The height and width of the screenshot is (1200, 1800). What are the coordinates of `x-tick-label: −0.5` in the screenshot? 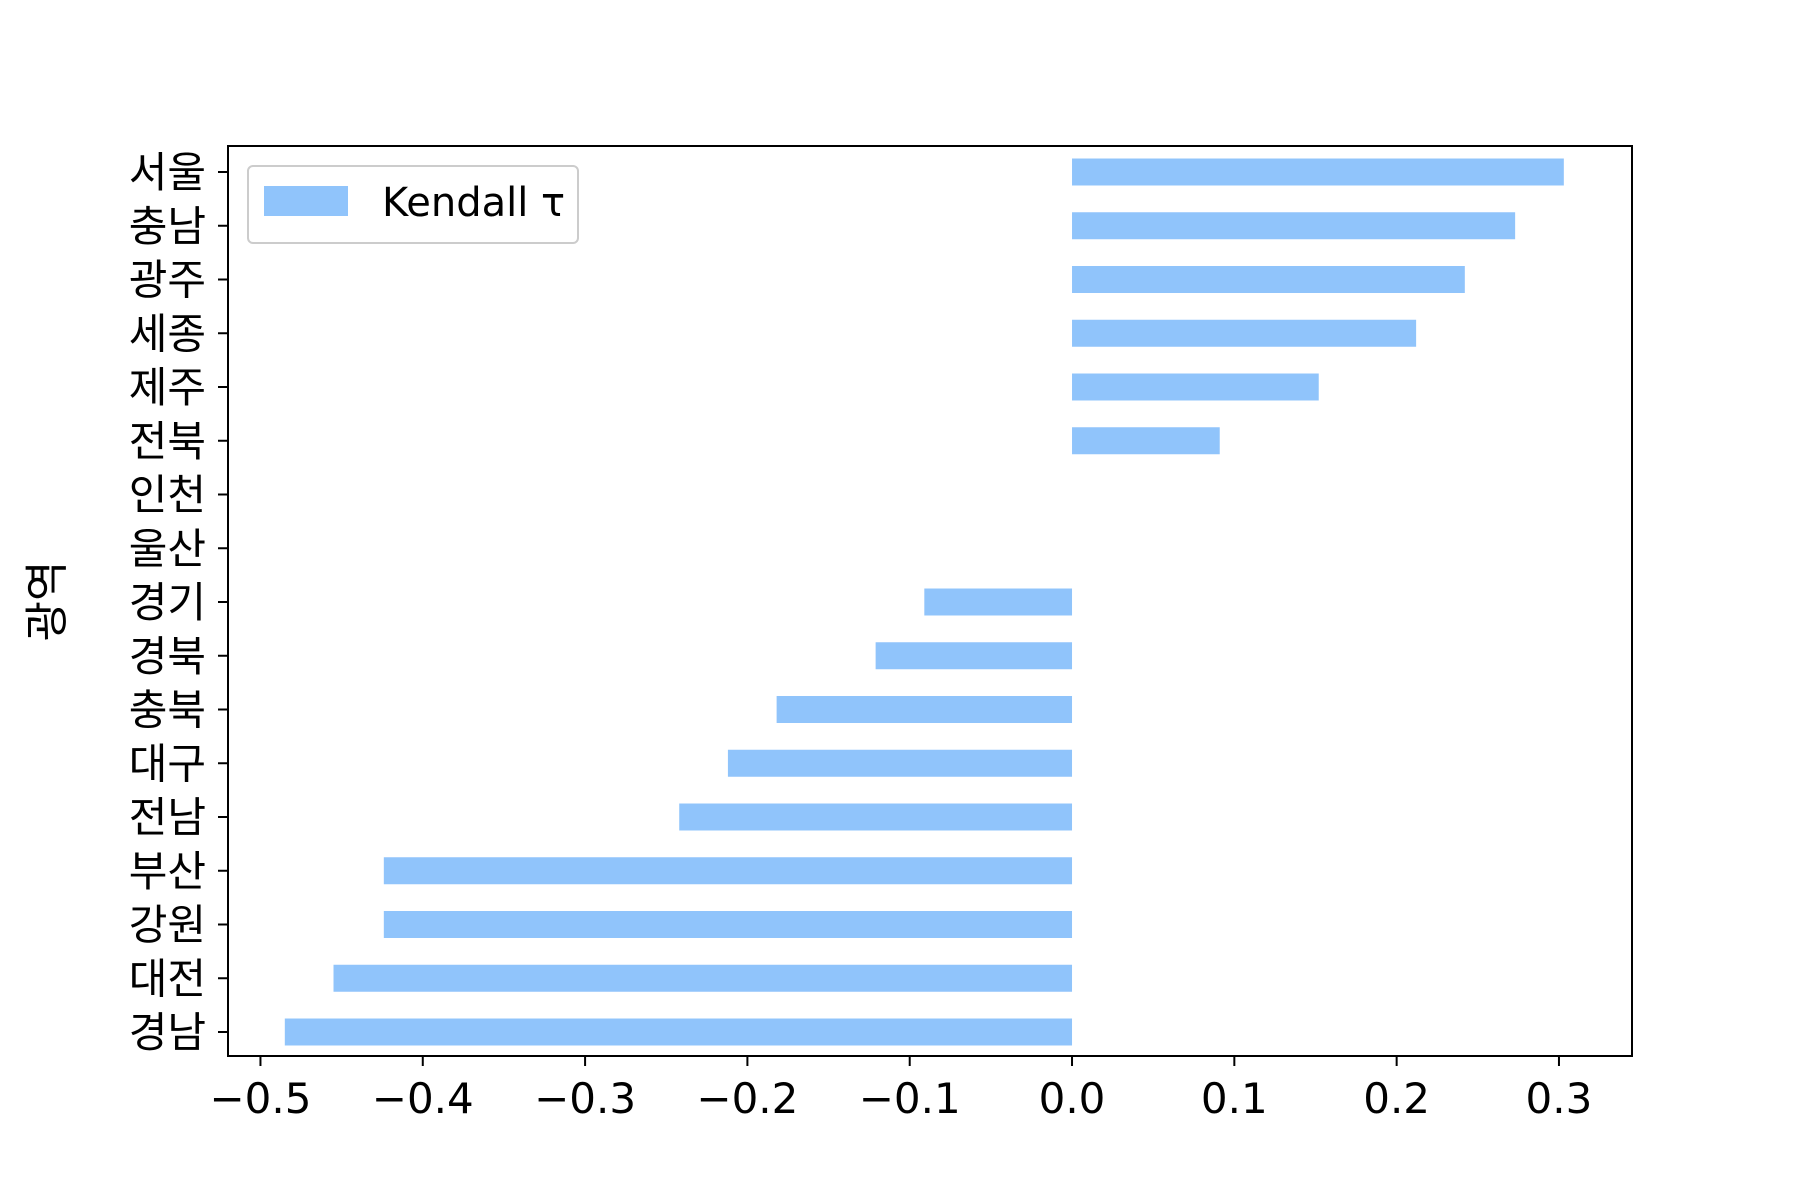 It's located at (260, 1098).